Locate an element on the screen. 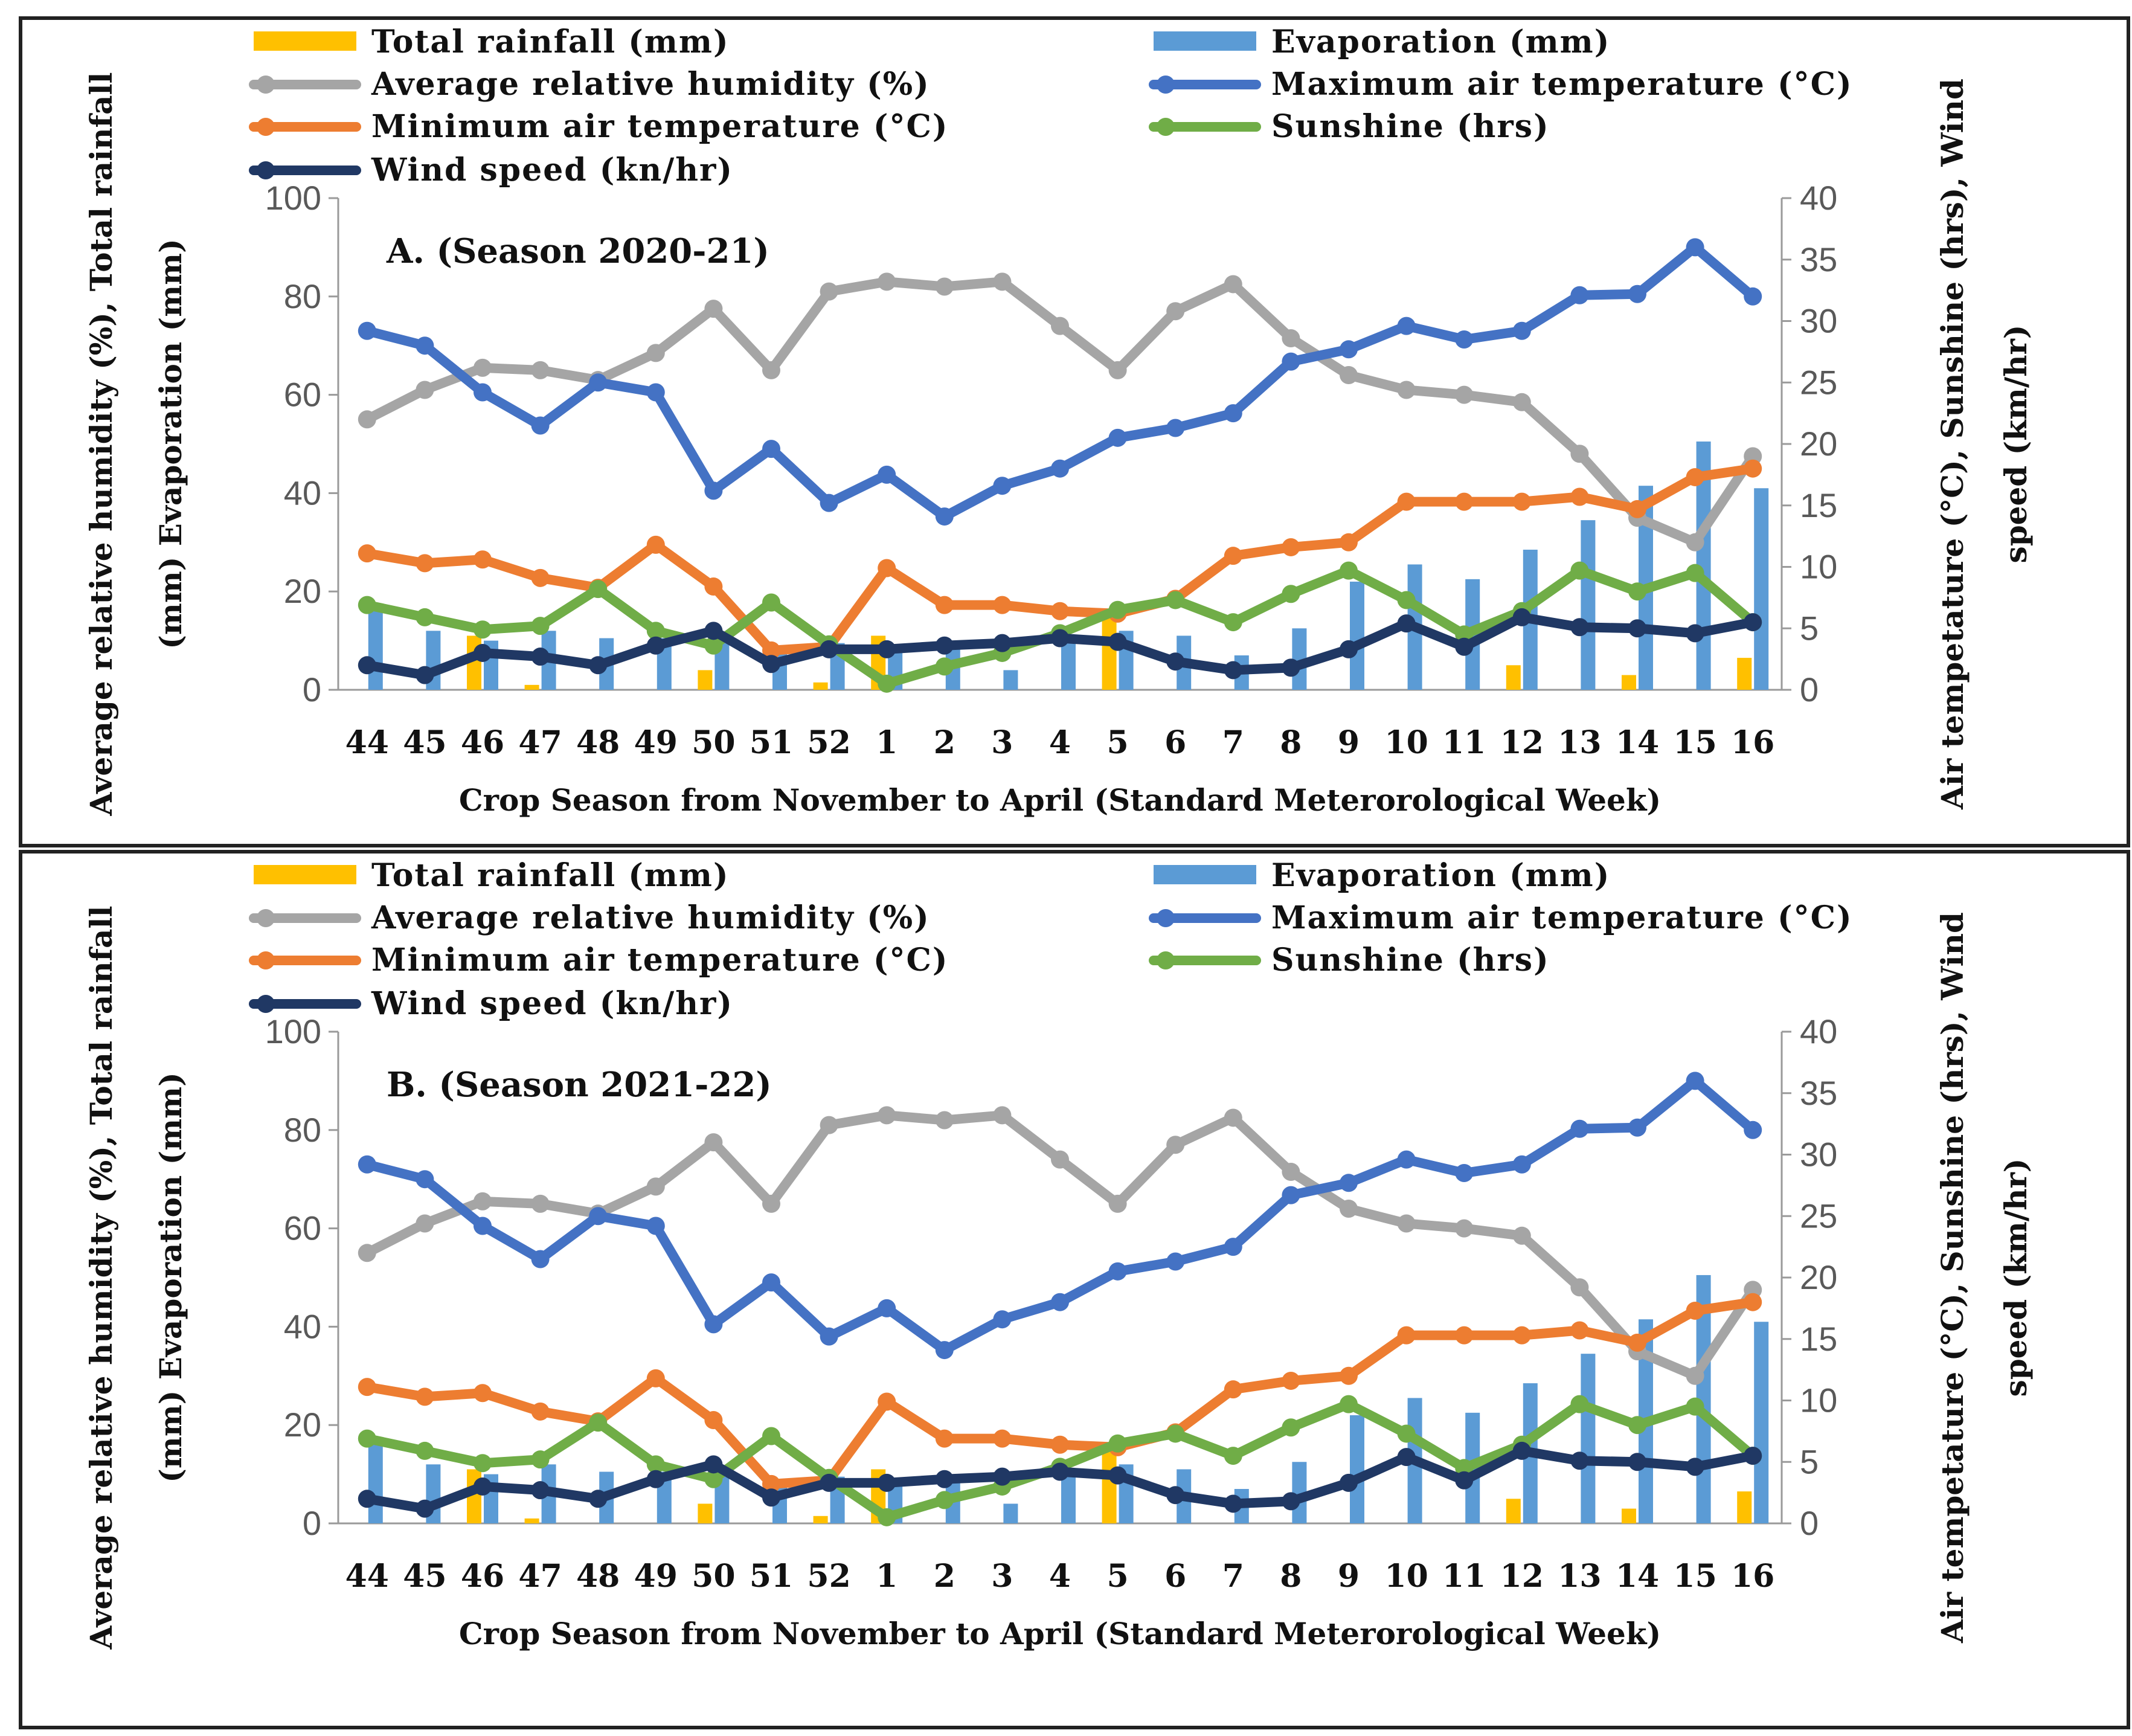 This screenshot has width=2132, height=1736. legend-item-minimum-air-temperature-c: Minimum air temperature (°C) is located at coordinates (598, 960).